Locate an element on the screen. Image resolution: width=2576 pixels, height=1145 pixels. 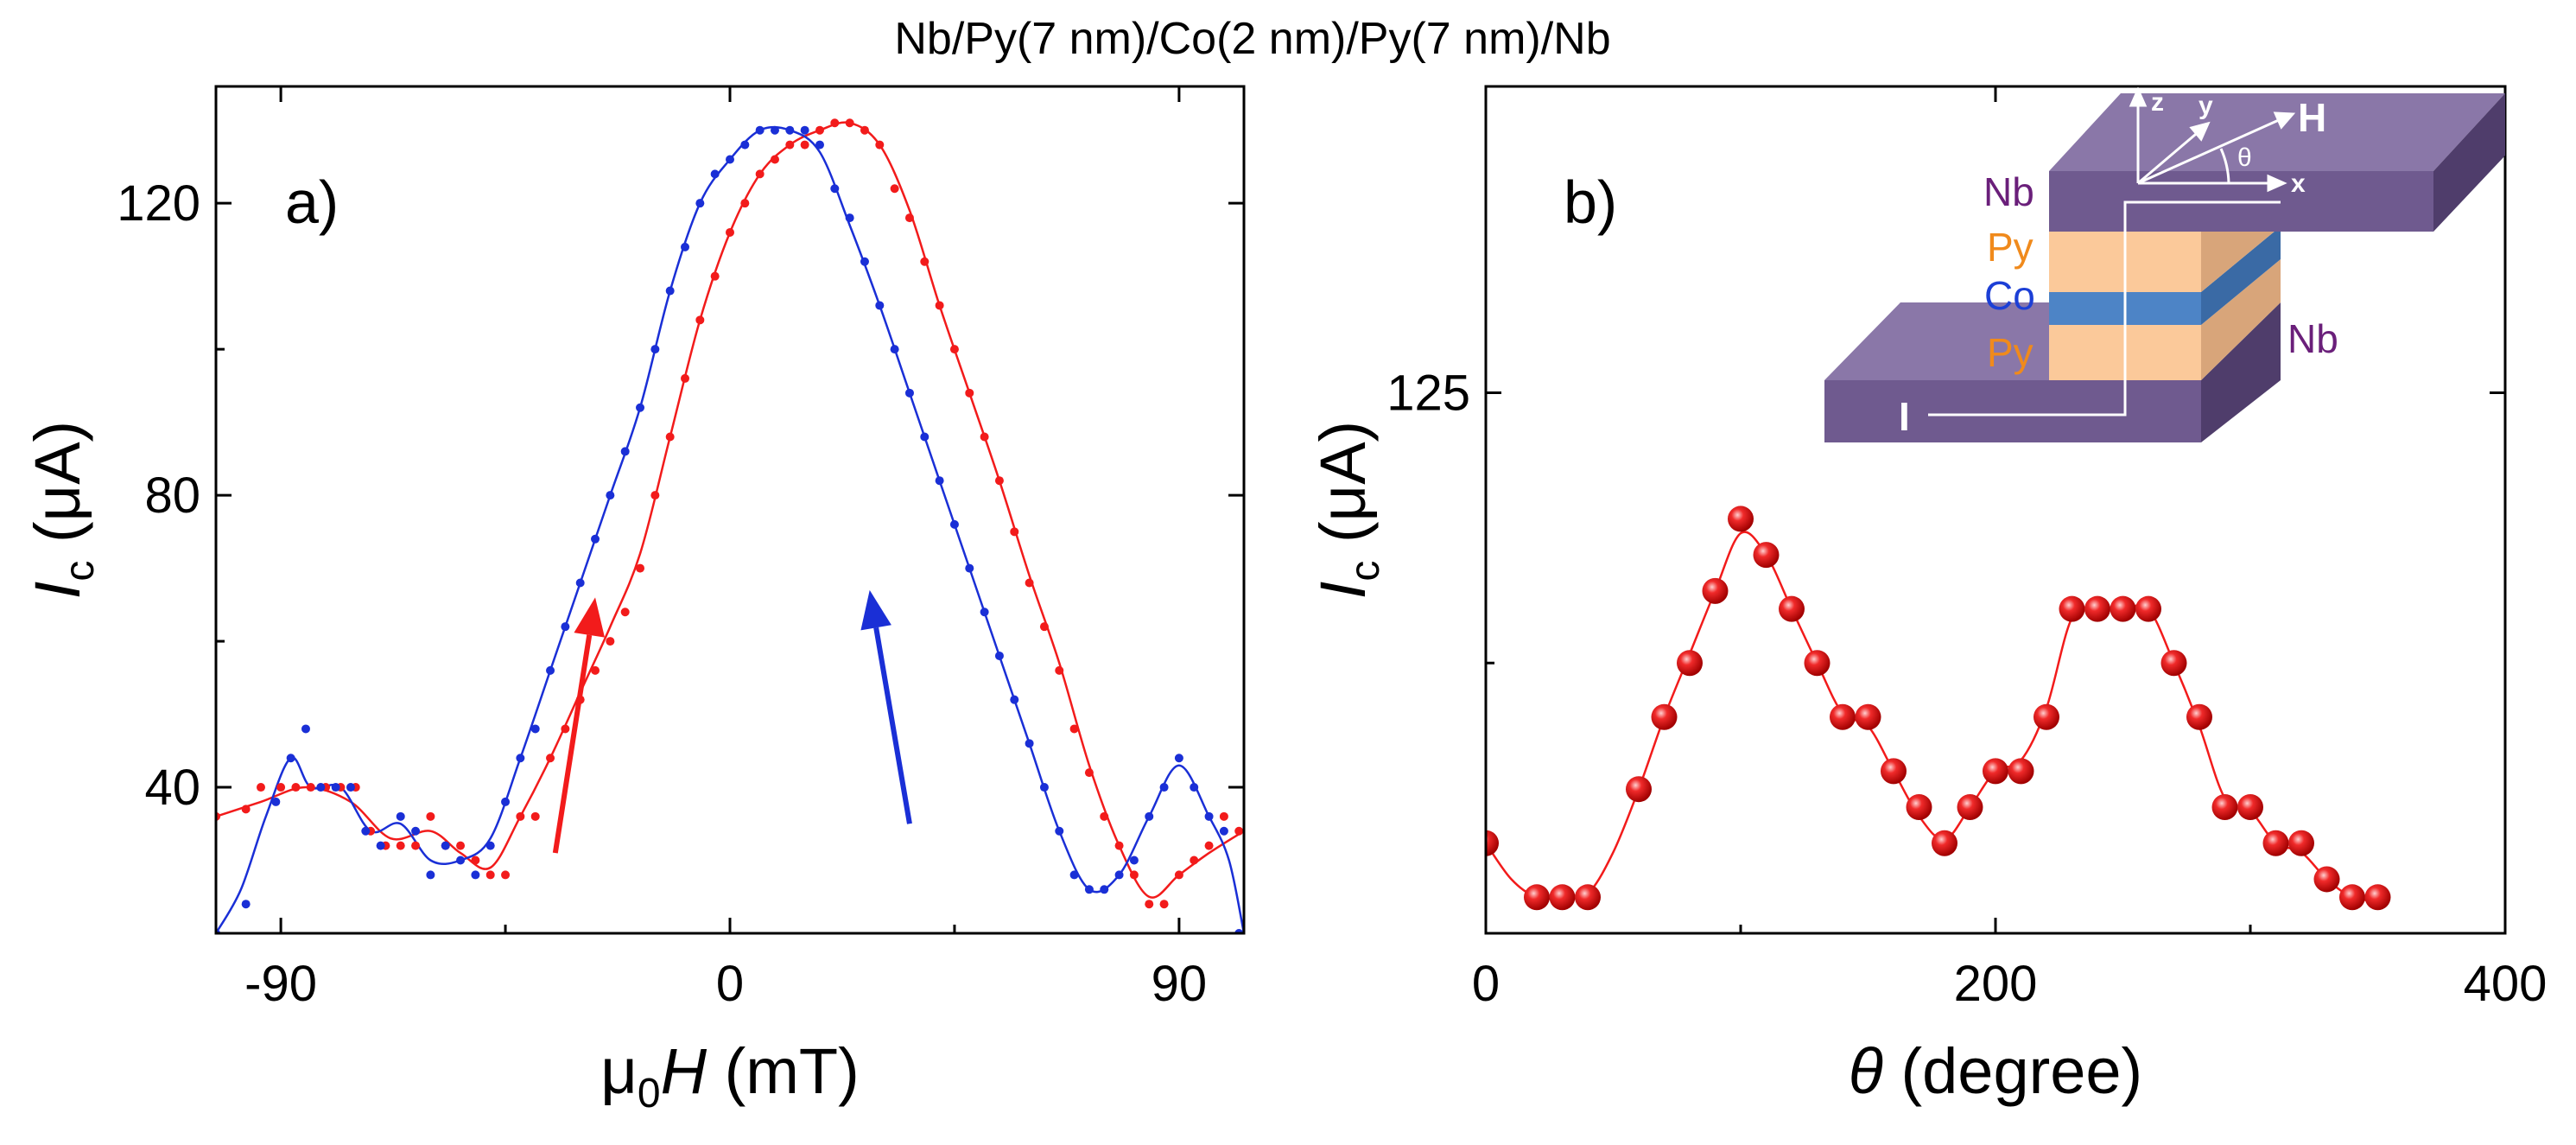
panel-a-ylabel-i: I is located at coordinates (57, 591).